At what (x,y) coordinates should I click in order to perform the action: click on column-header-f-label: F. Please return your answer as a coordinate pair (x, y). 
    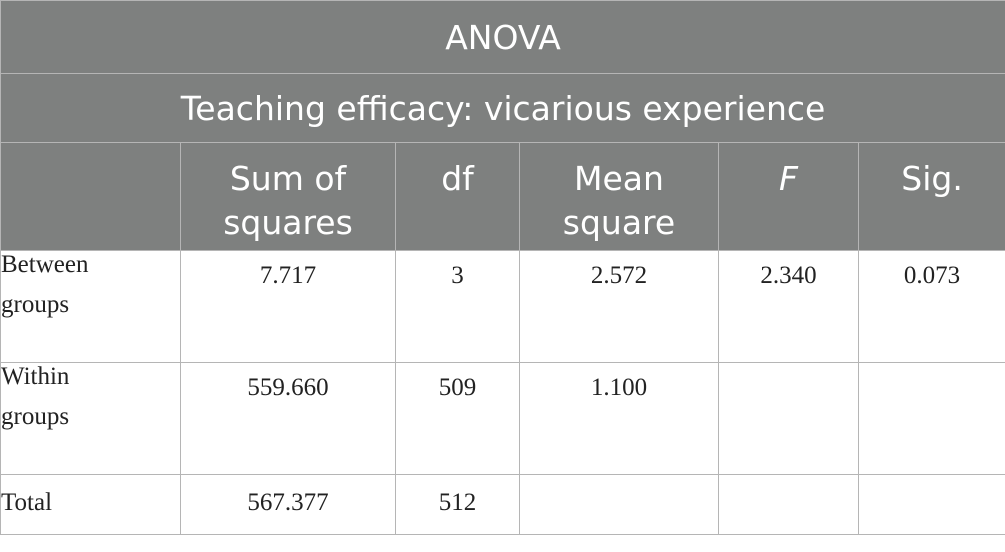
    Looking at the image, I should click on (788, 178).